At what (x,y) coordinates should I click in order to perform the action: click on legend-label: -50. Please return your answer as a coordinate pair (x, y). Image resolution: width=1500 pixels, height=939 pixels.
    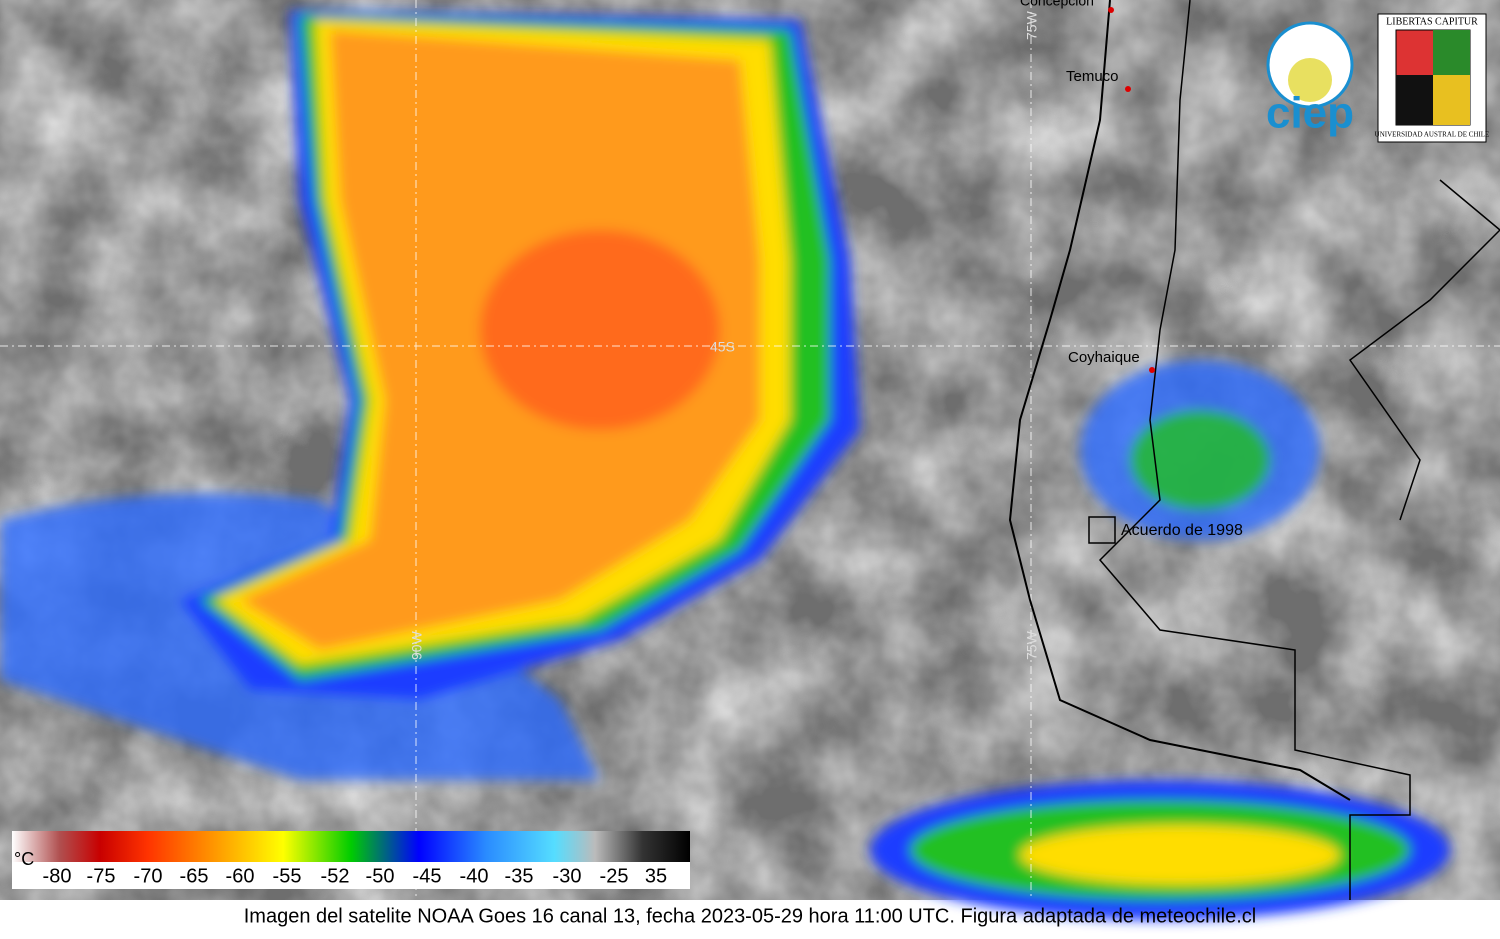
    Looking at the image, I should click on (380, 876).